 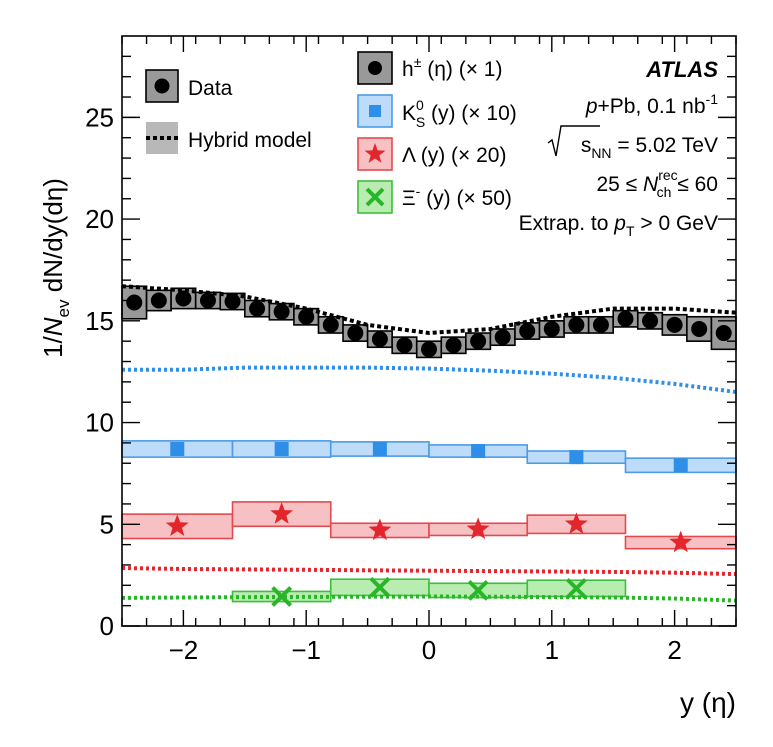 What do you see at coordinates (429, 379) in the screenshot?
I see `kshort-model-curve` at bounding box center [429, 379].